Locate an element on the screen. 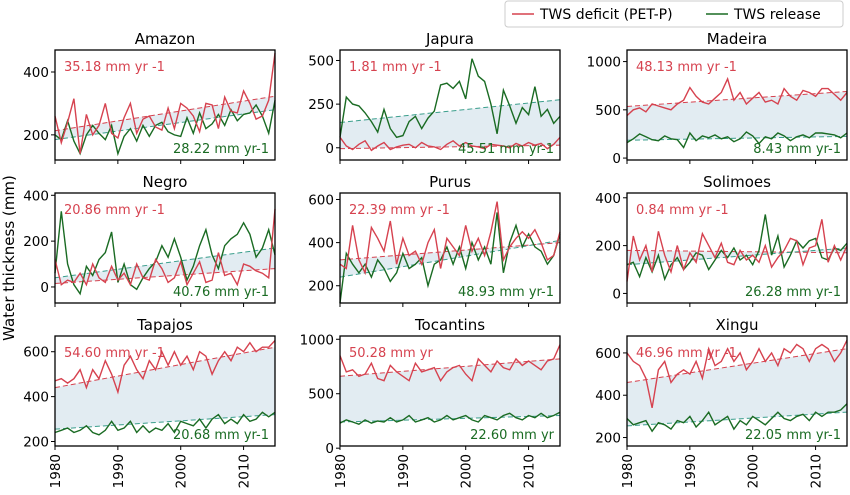 The image size is (850, 495). trend-line-release-madeira is located at coordinates (737, 138).